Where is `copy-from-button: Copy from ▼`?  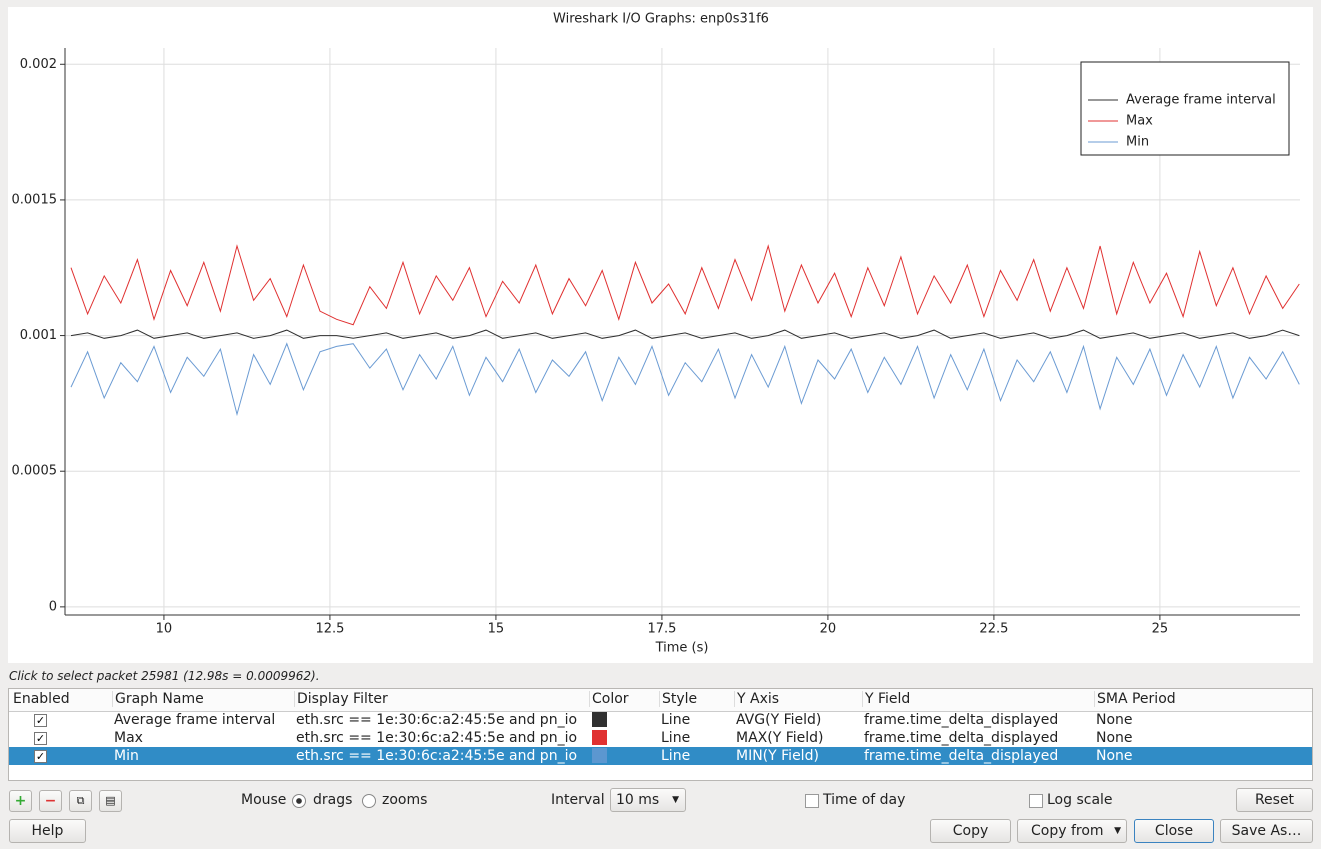
copy-from-button: Copy from ▼ is located at coordinates (1072, 831).